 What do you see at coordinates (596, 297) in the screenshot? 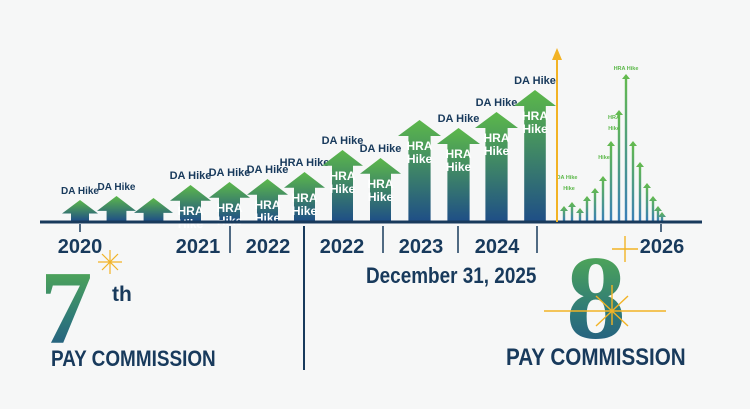
I see `eighth-number: 8` at bounding box center [596, 297].